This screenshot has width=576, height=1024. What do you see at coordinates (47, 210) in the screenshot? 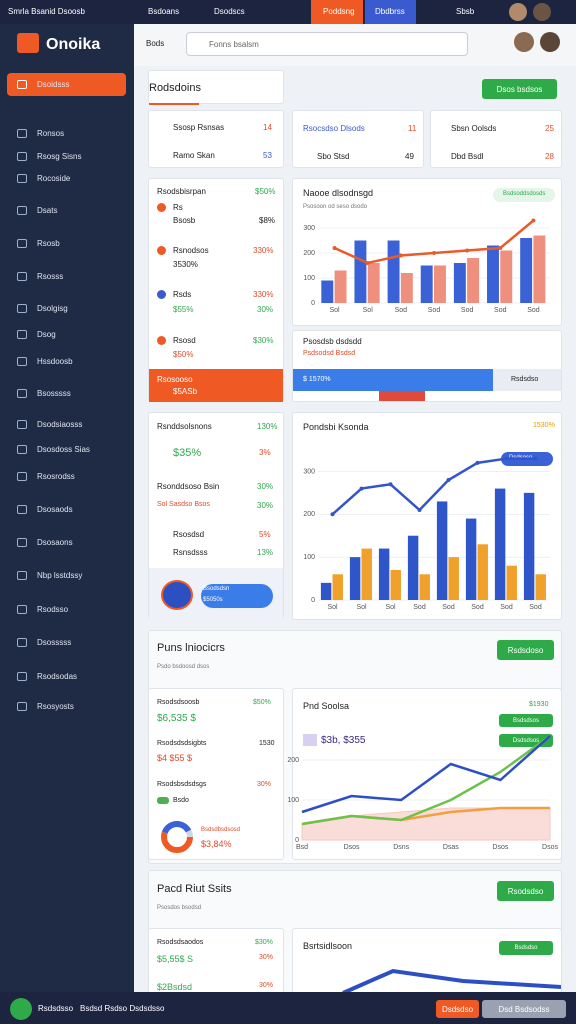
I see `nav-label: Dsats` at bounding box center [47, 210].